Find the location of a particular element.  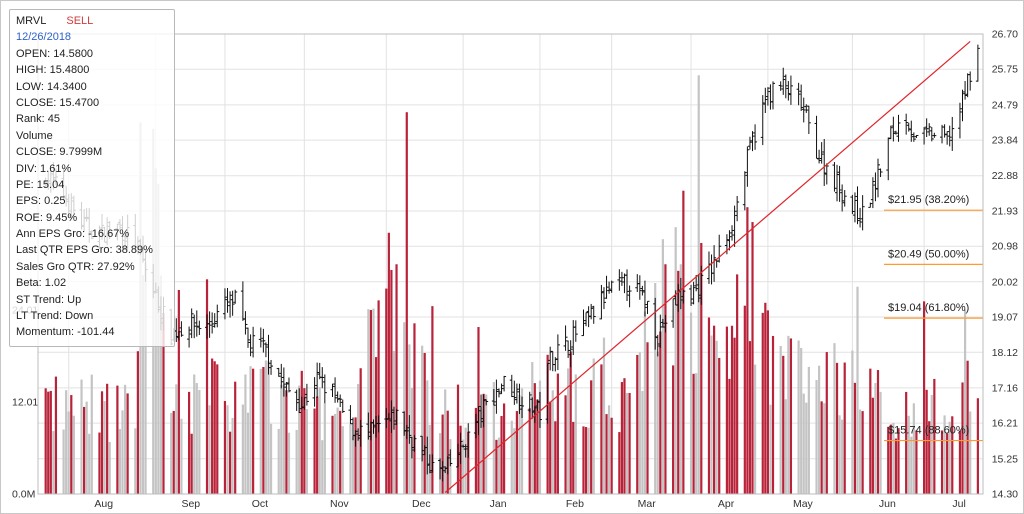

price-tick-label: 26.70 is located at coordinates (1005, 35).